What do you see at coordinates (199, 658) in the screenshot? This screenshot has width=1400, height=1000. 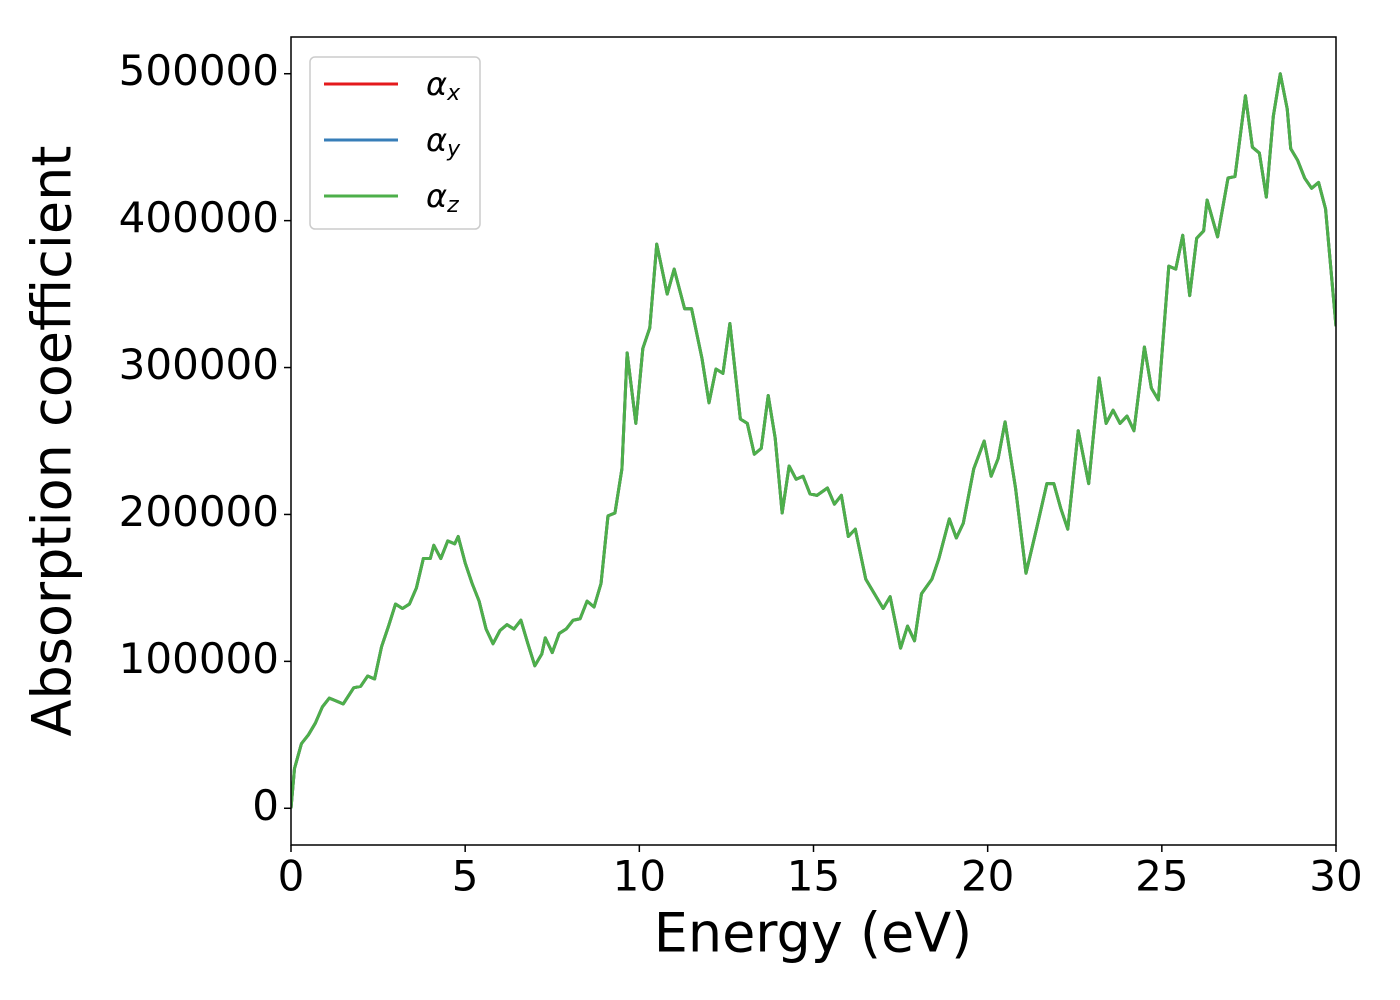 I see `y-tick-label: 100000` at bounding box center [199, 658].